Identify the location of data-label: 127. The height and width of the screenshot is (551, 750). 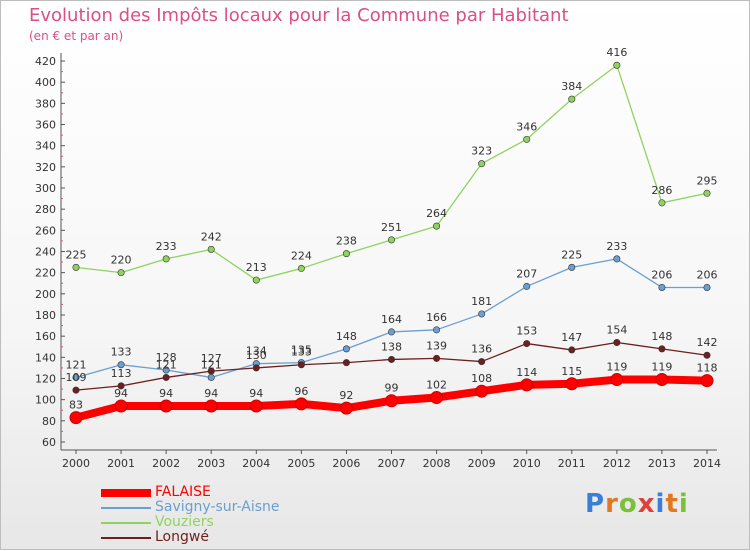
(211, 358).